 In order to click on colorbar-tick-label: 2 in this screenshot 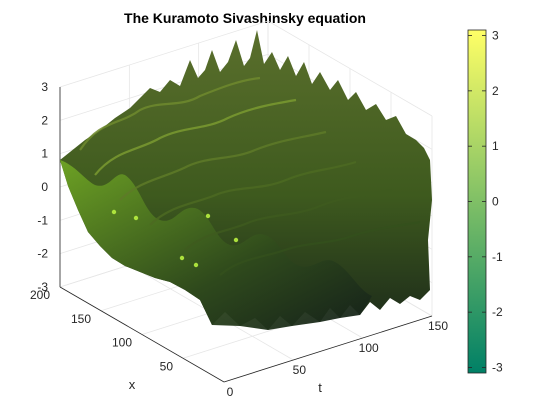, I will do `click(495, 91)`.